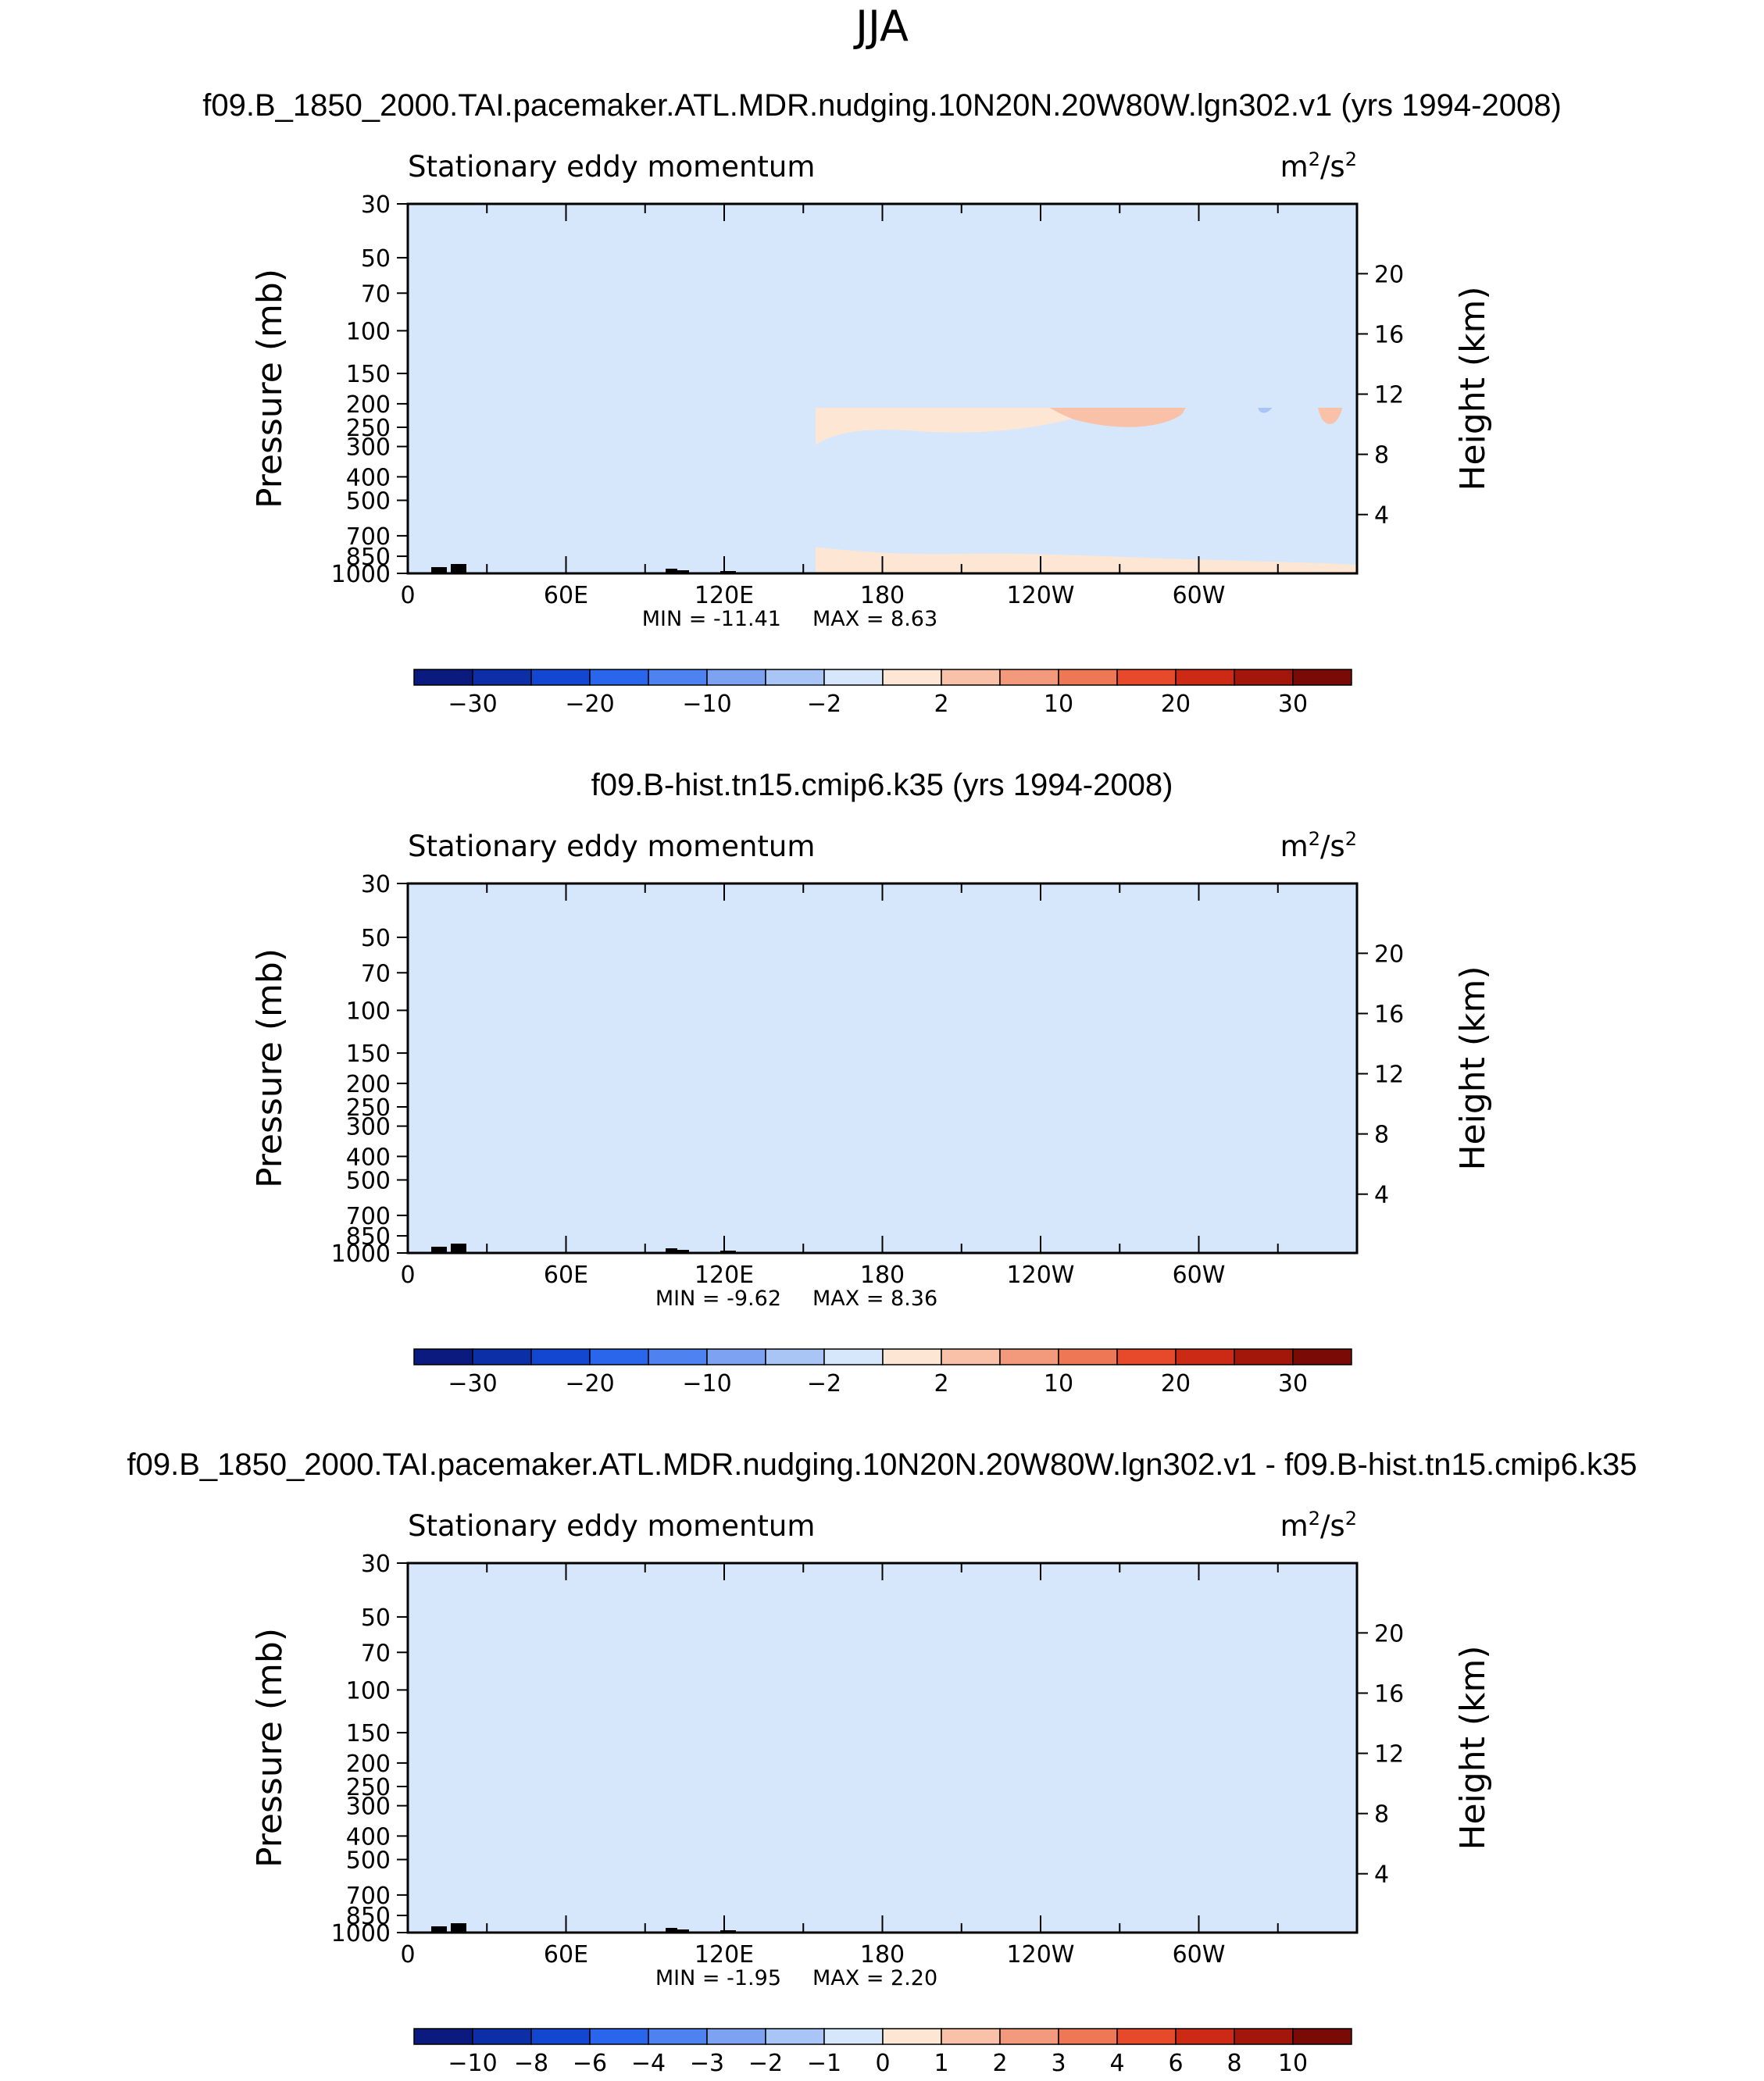  What do you see at coordinates (361, 1254) in the screenshot?
I see `y-tick-label: 1000` at bounding box center [361, 1254].